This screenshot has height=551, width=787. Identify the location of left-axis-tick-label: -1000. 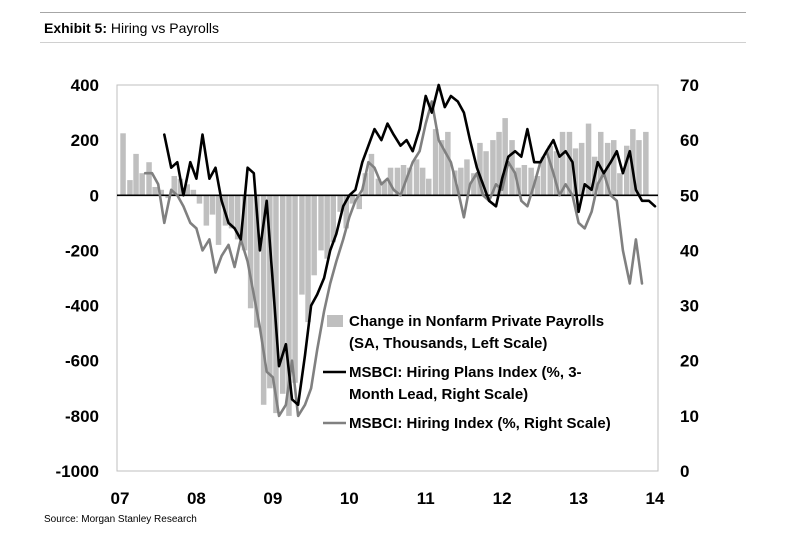
(77, 471).